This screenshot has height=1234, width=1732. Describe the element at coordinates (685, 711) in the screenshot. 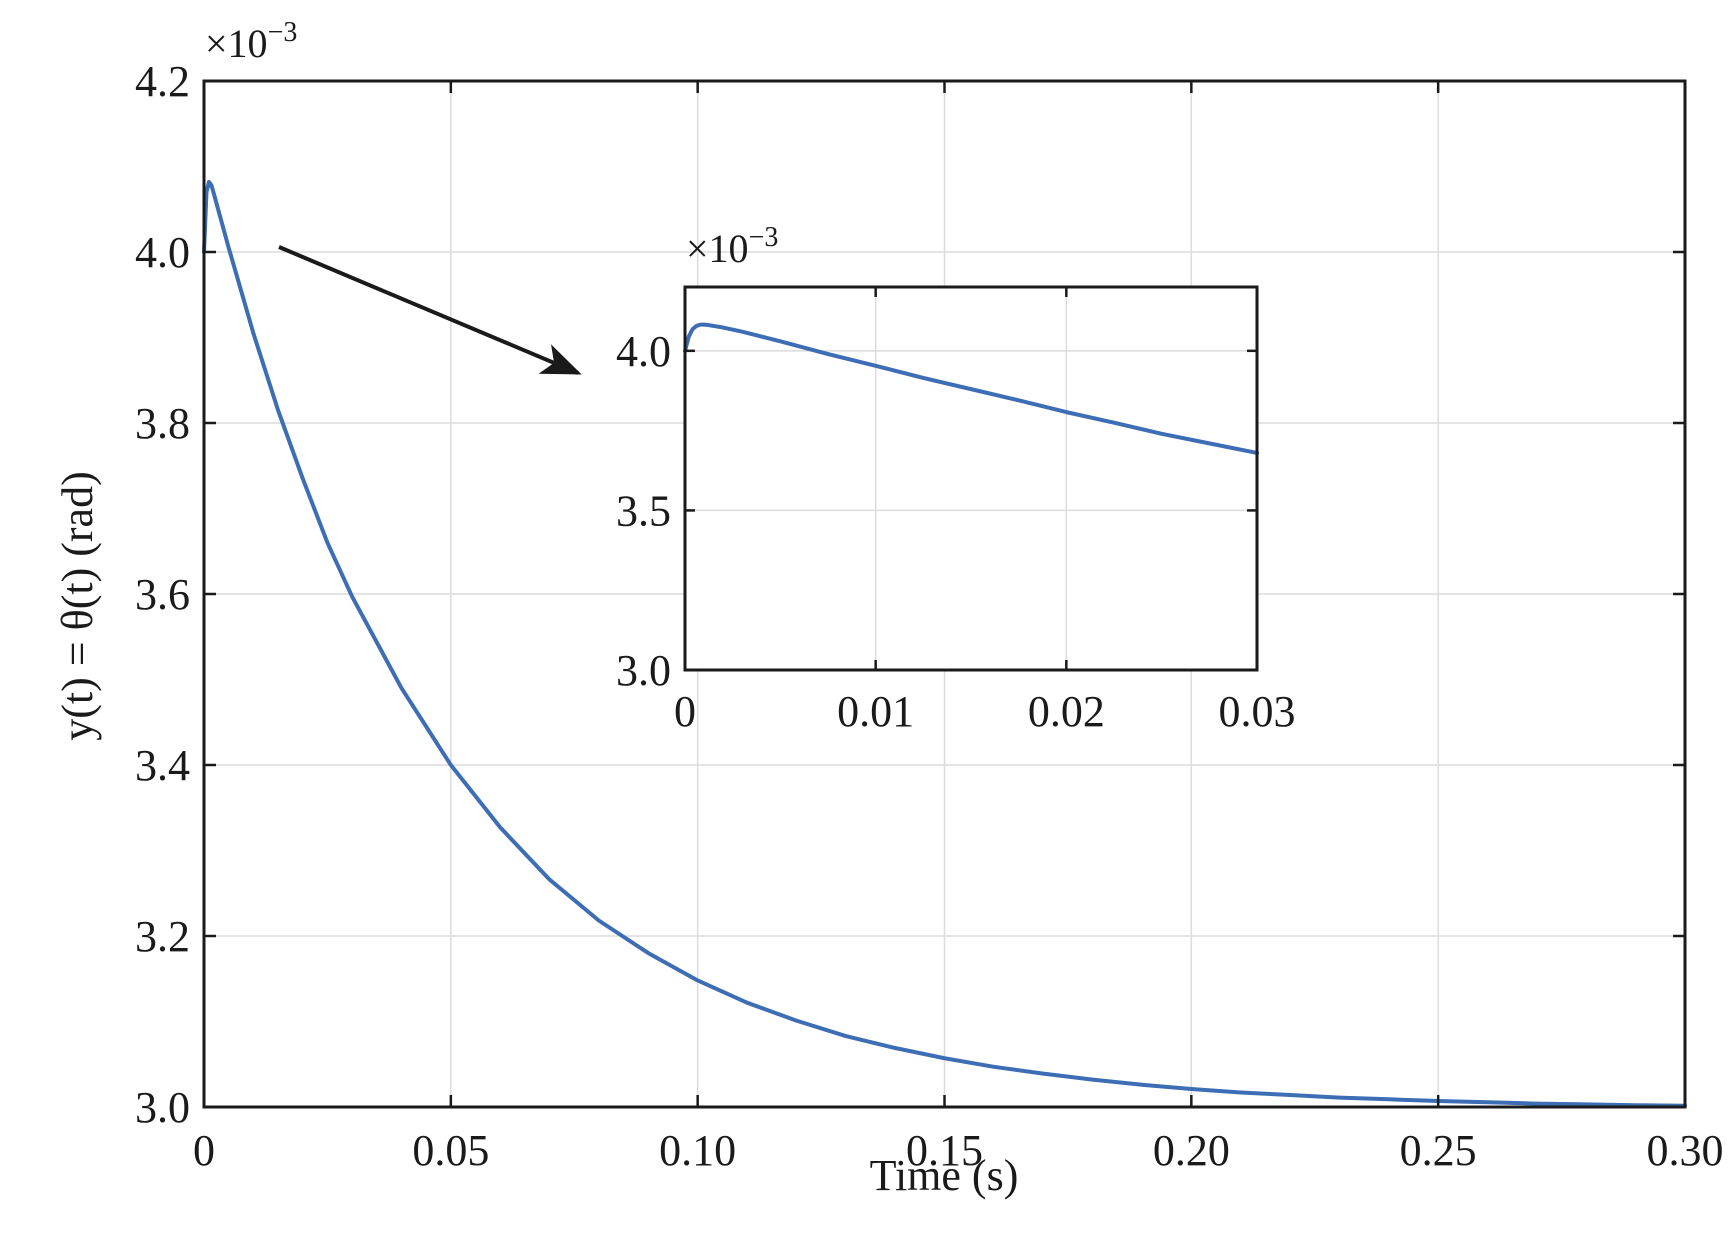

I see `inset-x-tick-label: 0` at that location.